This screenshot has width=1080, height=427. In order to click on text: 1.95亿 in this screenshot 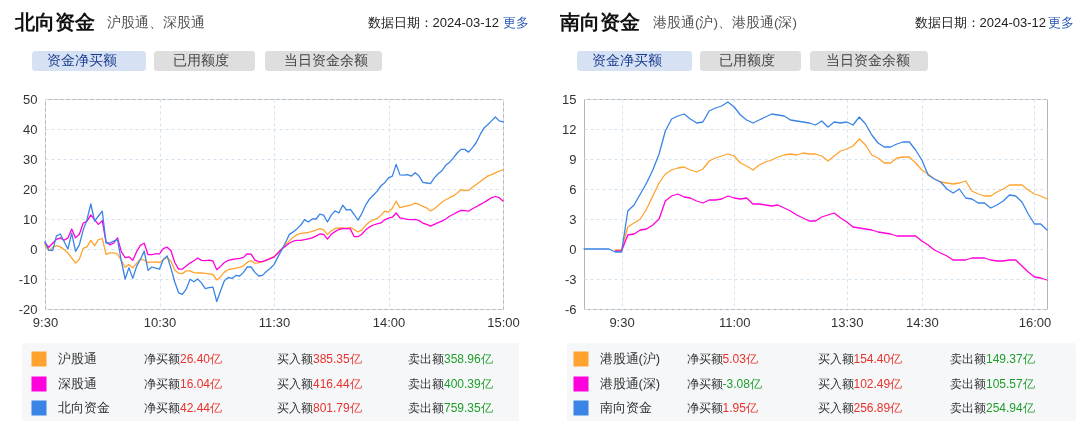, I will do `click(740, 408)`.